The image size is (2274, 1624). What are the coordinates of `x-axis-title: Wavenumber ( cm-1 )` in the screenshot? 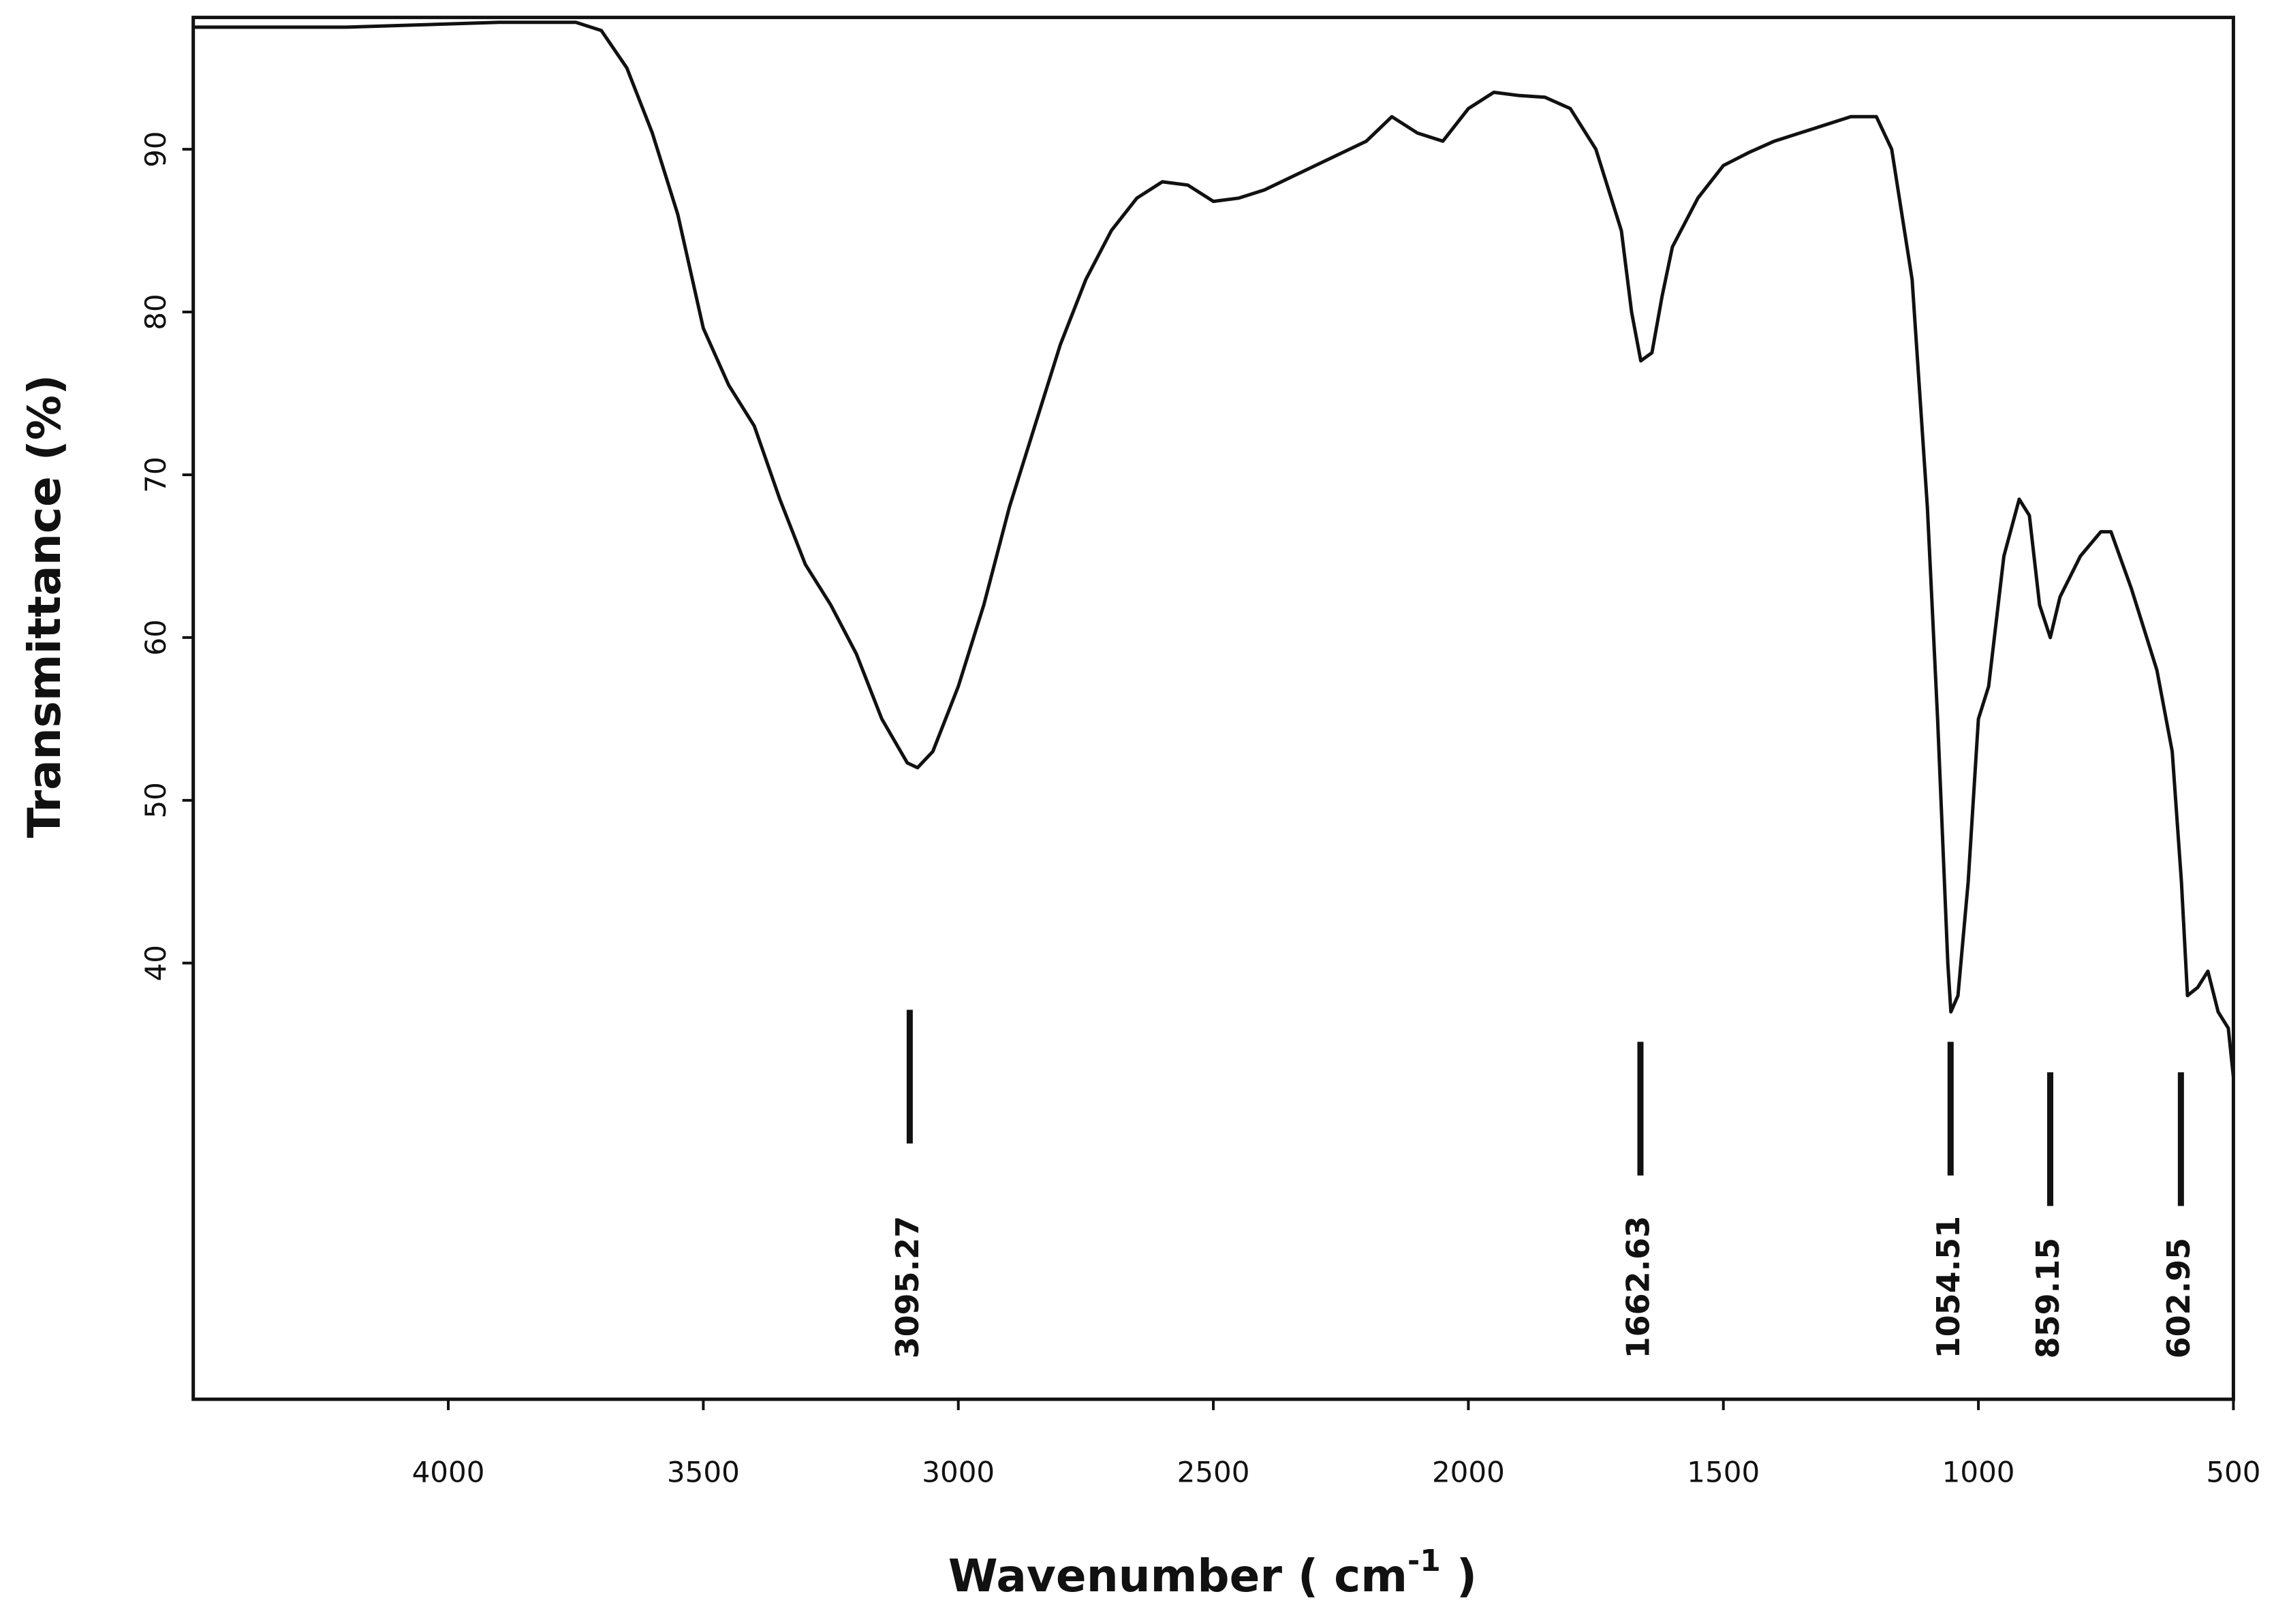 It's located at (1212, 1573).